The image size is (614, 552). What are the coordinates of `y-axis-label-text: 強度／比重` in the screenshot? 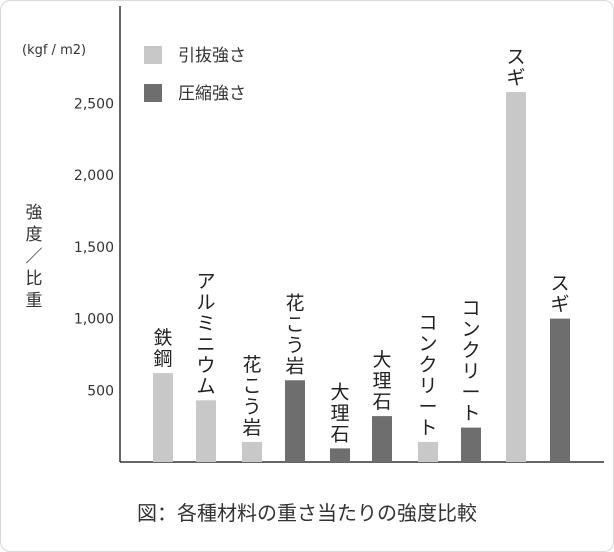 It's located at (34, 257).